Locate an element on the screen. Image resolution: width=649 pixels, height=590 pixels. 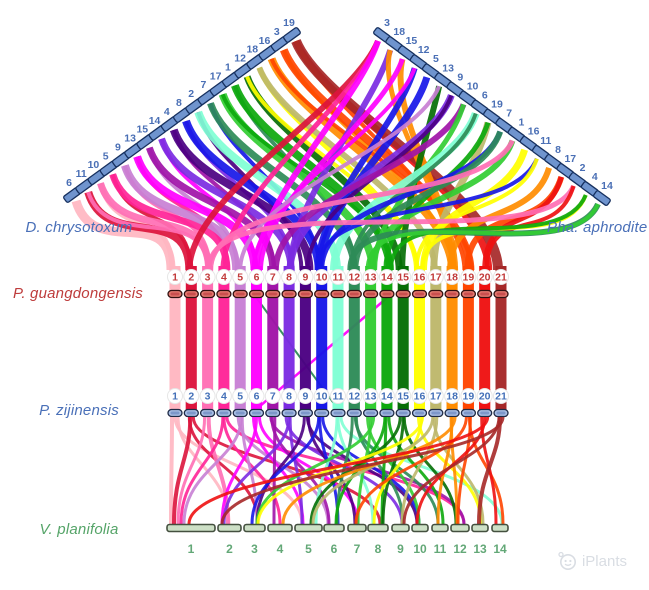
species-label-p-guangdongensis: P. guangdongensis is located at coordinates (78, 293).